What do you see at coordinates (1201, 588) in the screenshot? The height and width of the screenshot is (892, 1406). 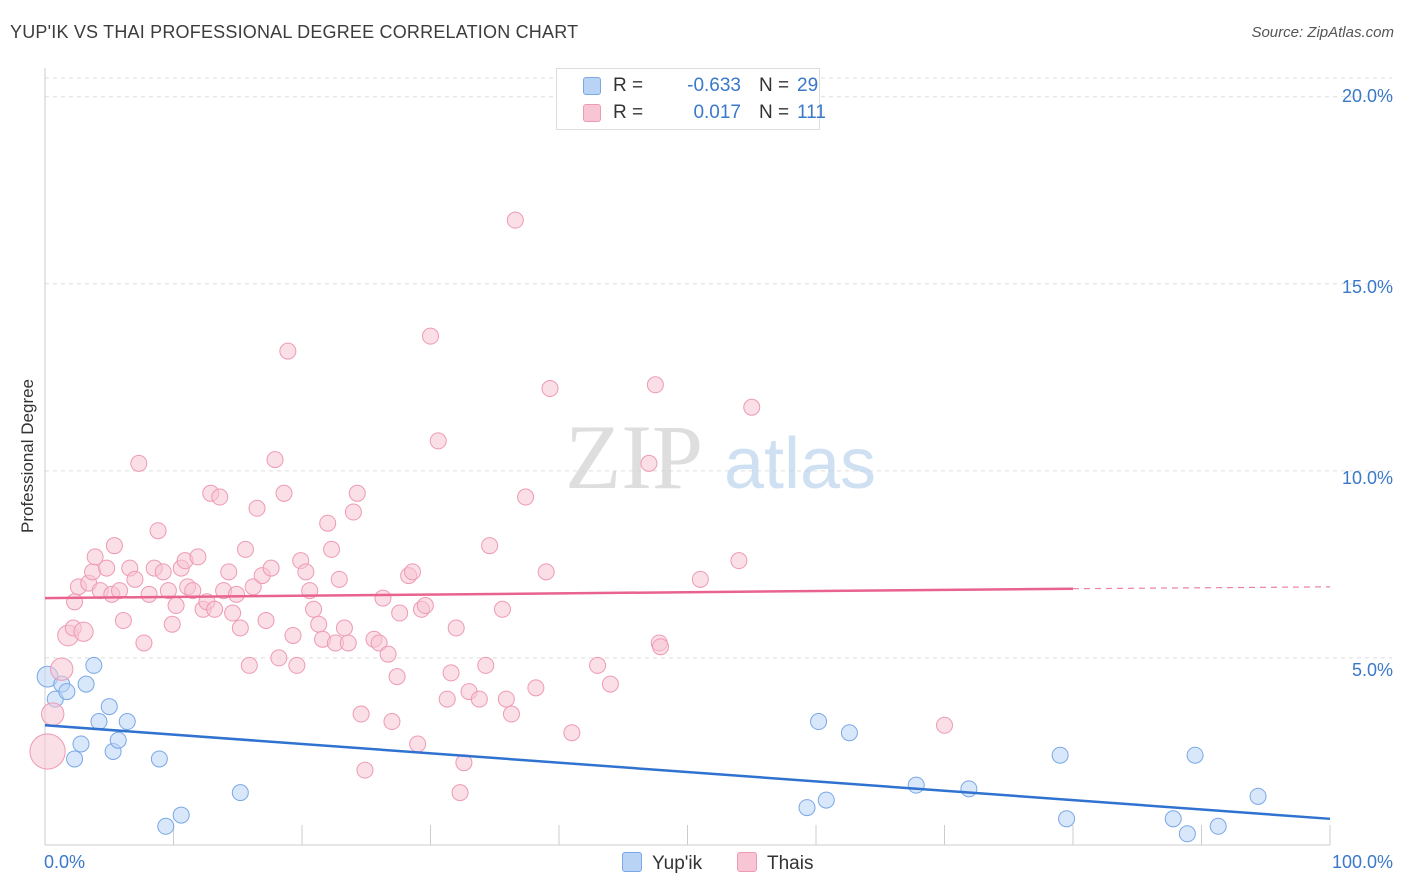 I see `thai-trend-extension` at bounding box center [1201, 588].